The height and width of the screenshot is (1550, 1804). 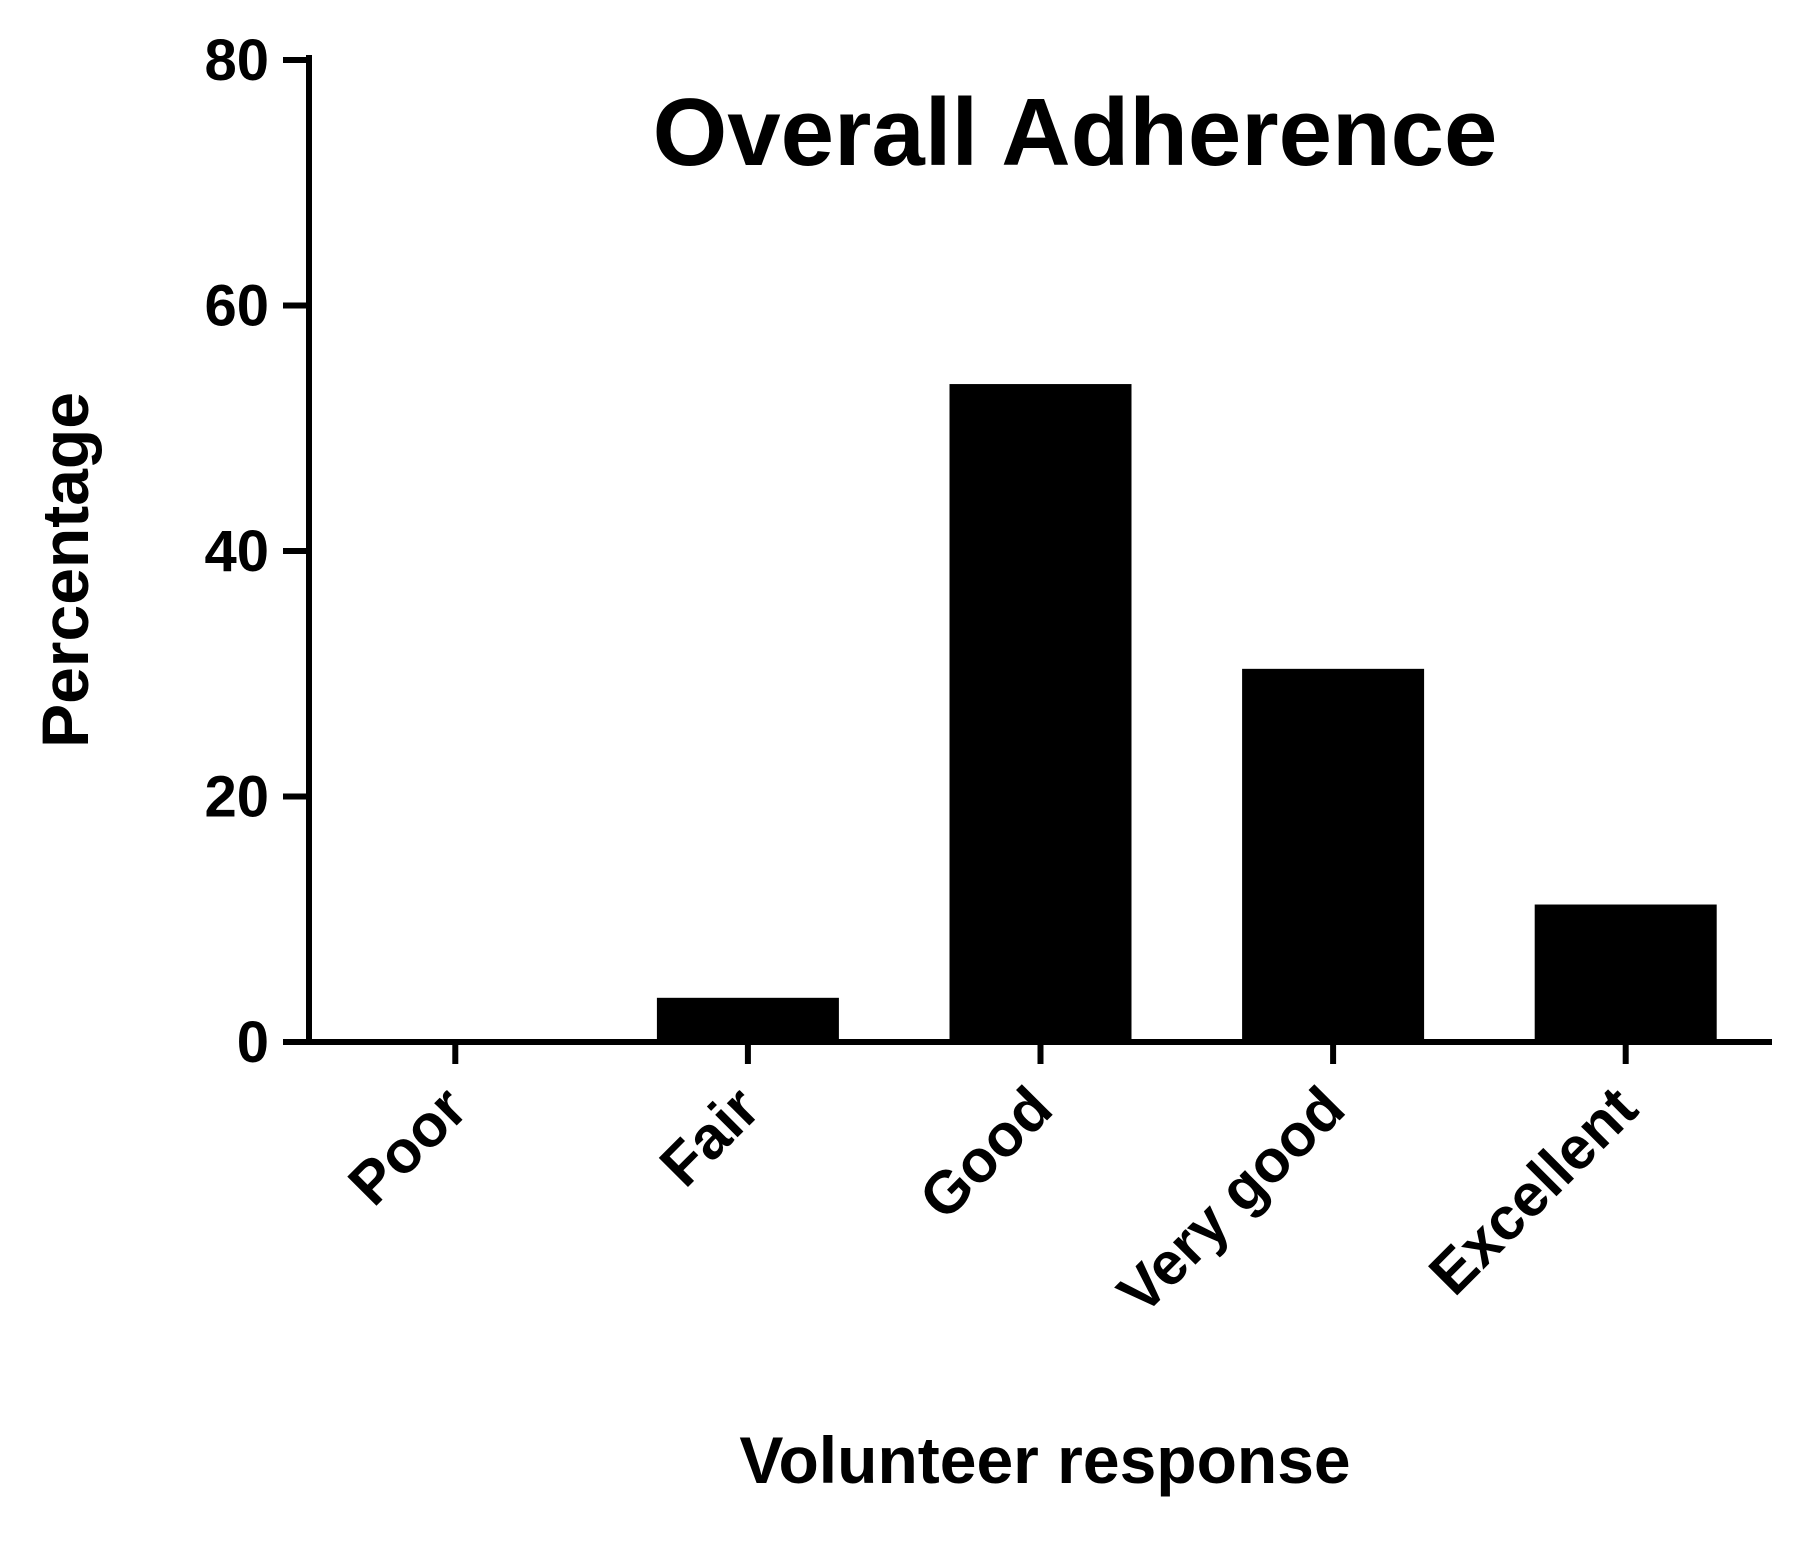 What do you see at coordinates (986, 1153) in the screenshot?
I see `x-tick-label: Good` at bounding box center [986, 1153].